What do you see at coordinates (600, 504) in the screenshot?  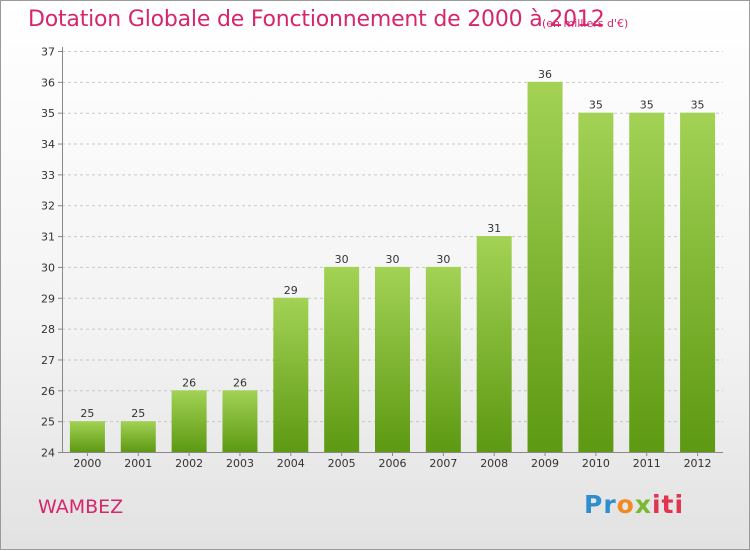 I see `logo-part-1: Pr` at bounding box center [600, 504].